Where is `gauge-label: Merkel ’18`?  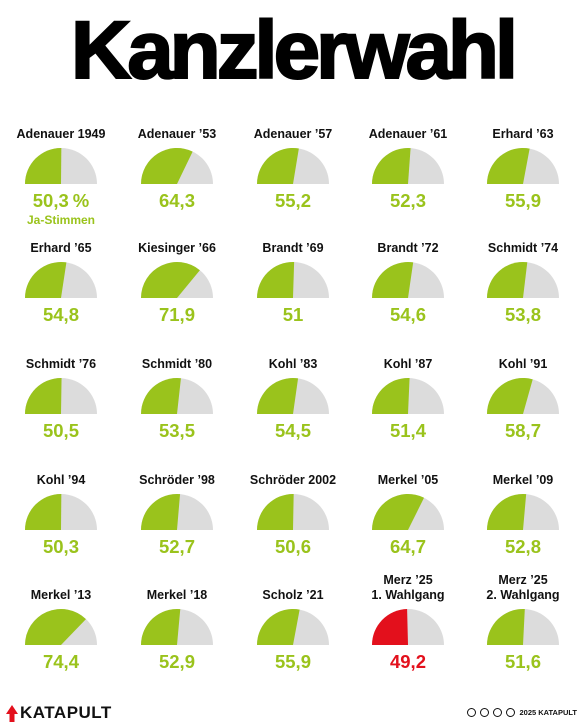
gauge-label: Merkel ’18 is located at coordinates (177, 595).